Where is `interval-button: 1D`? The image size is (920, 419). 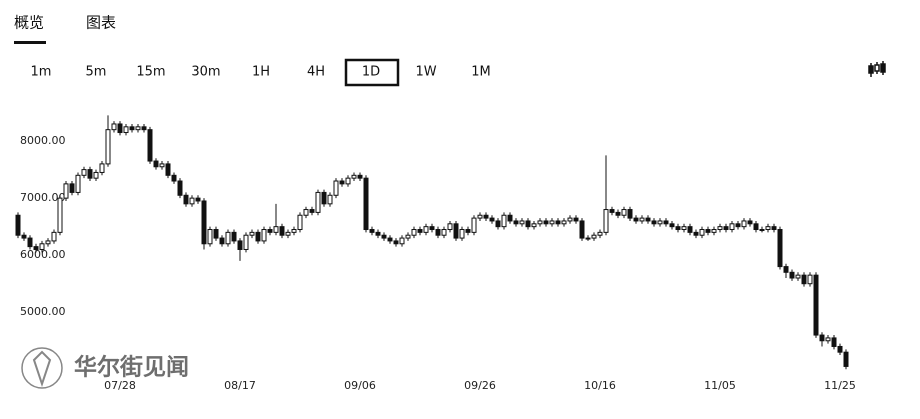
interval-button: 1D is located at coordinates (371, 72).